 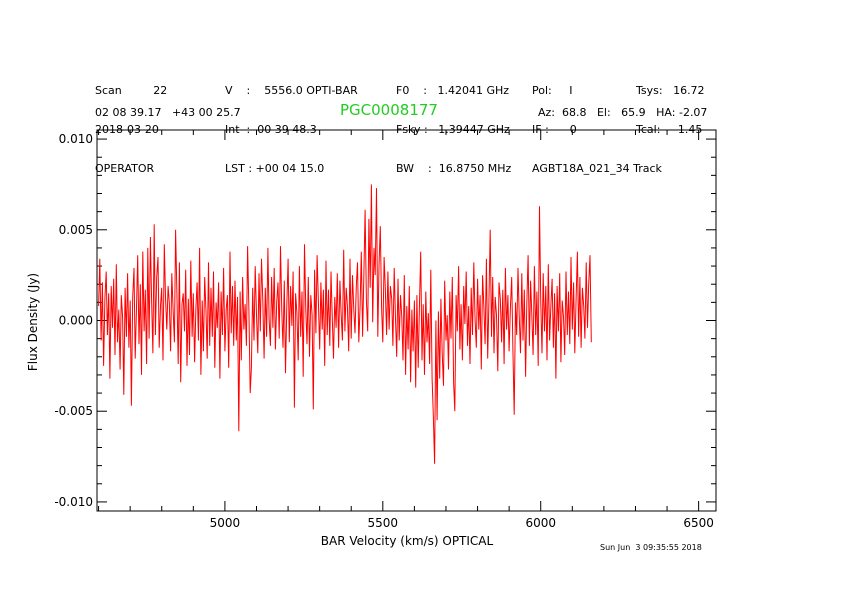 What do you see at coordinates (698, 523) in the screenshot?
I see `x-tick-label: 6500` at bounding box center [698, 523].